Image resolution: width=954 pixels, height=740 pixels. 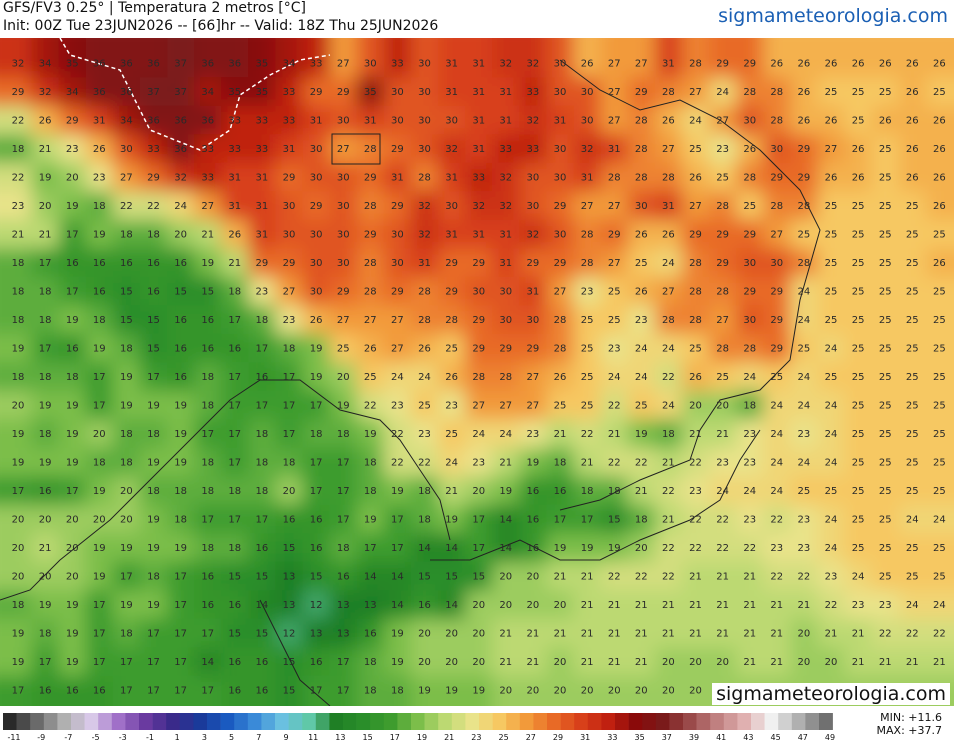 What do you see at coordinates (722, 406) in the screenshot?
I see `temp-label: 20` at bounding box center [722, 406].